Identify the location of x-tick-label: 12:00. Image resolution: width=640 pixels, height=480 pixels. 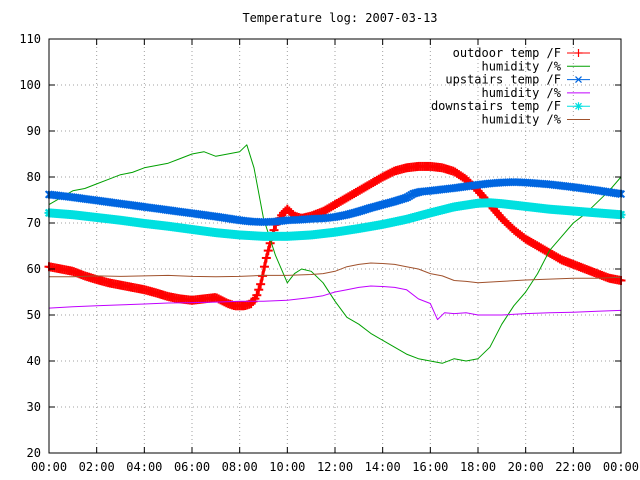
(335, 467).